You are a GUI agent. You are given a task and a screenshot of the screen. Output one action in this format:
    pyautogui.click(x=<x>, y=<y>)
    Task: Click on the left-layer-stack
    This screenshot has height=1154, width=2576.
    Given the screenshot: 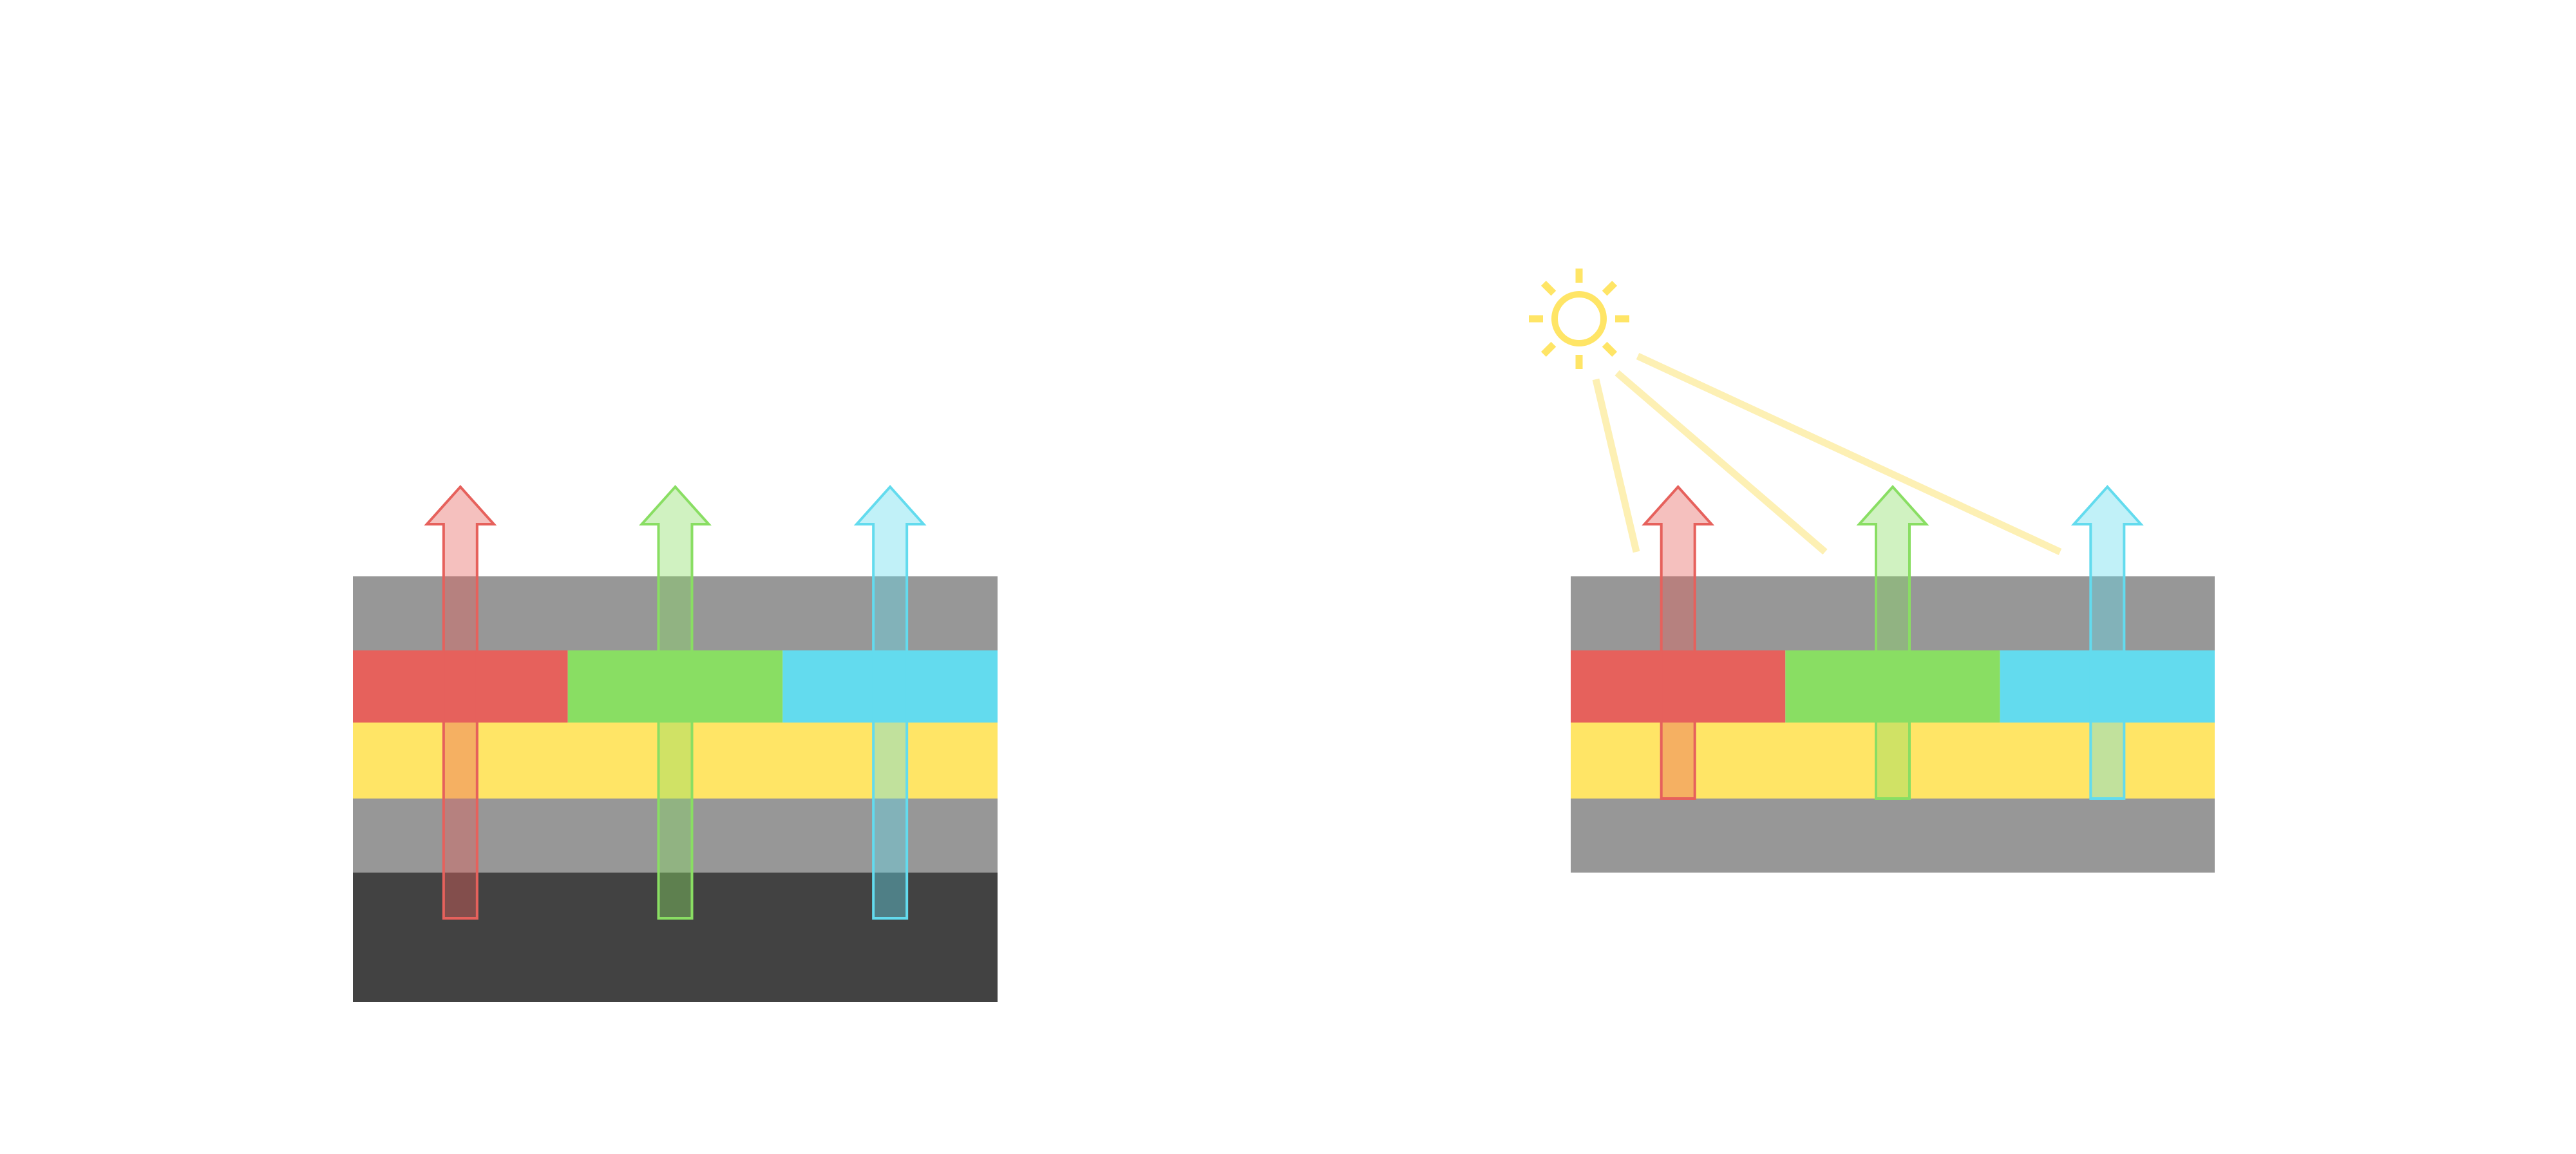 What is the action you would take?
    pyautogui.click(x=676, y=743)
    